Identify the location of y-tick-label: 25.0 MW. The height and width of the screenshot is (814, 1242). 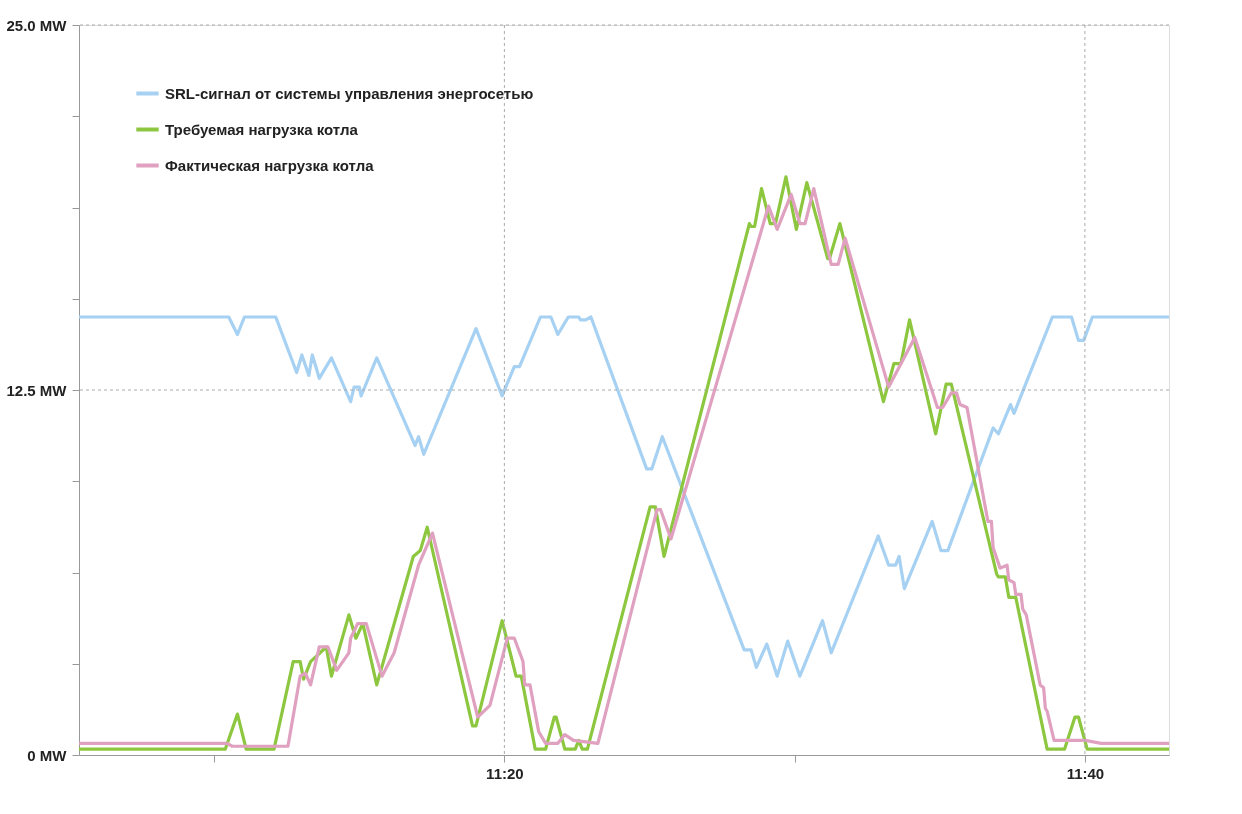
(37, 25).